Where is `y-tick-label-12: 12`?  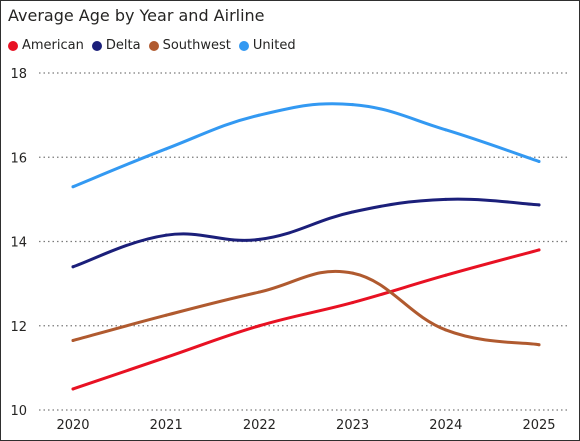
y-tick-label-12: 12 is located at coordinates (18, 327).